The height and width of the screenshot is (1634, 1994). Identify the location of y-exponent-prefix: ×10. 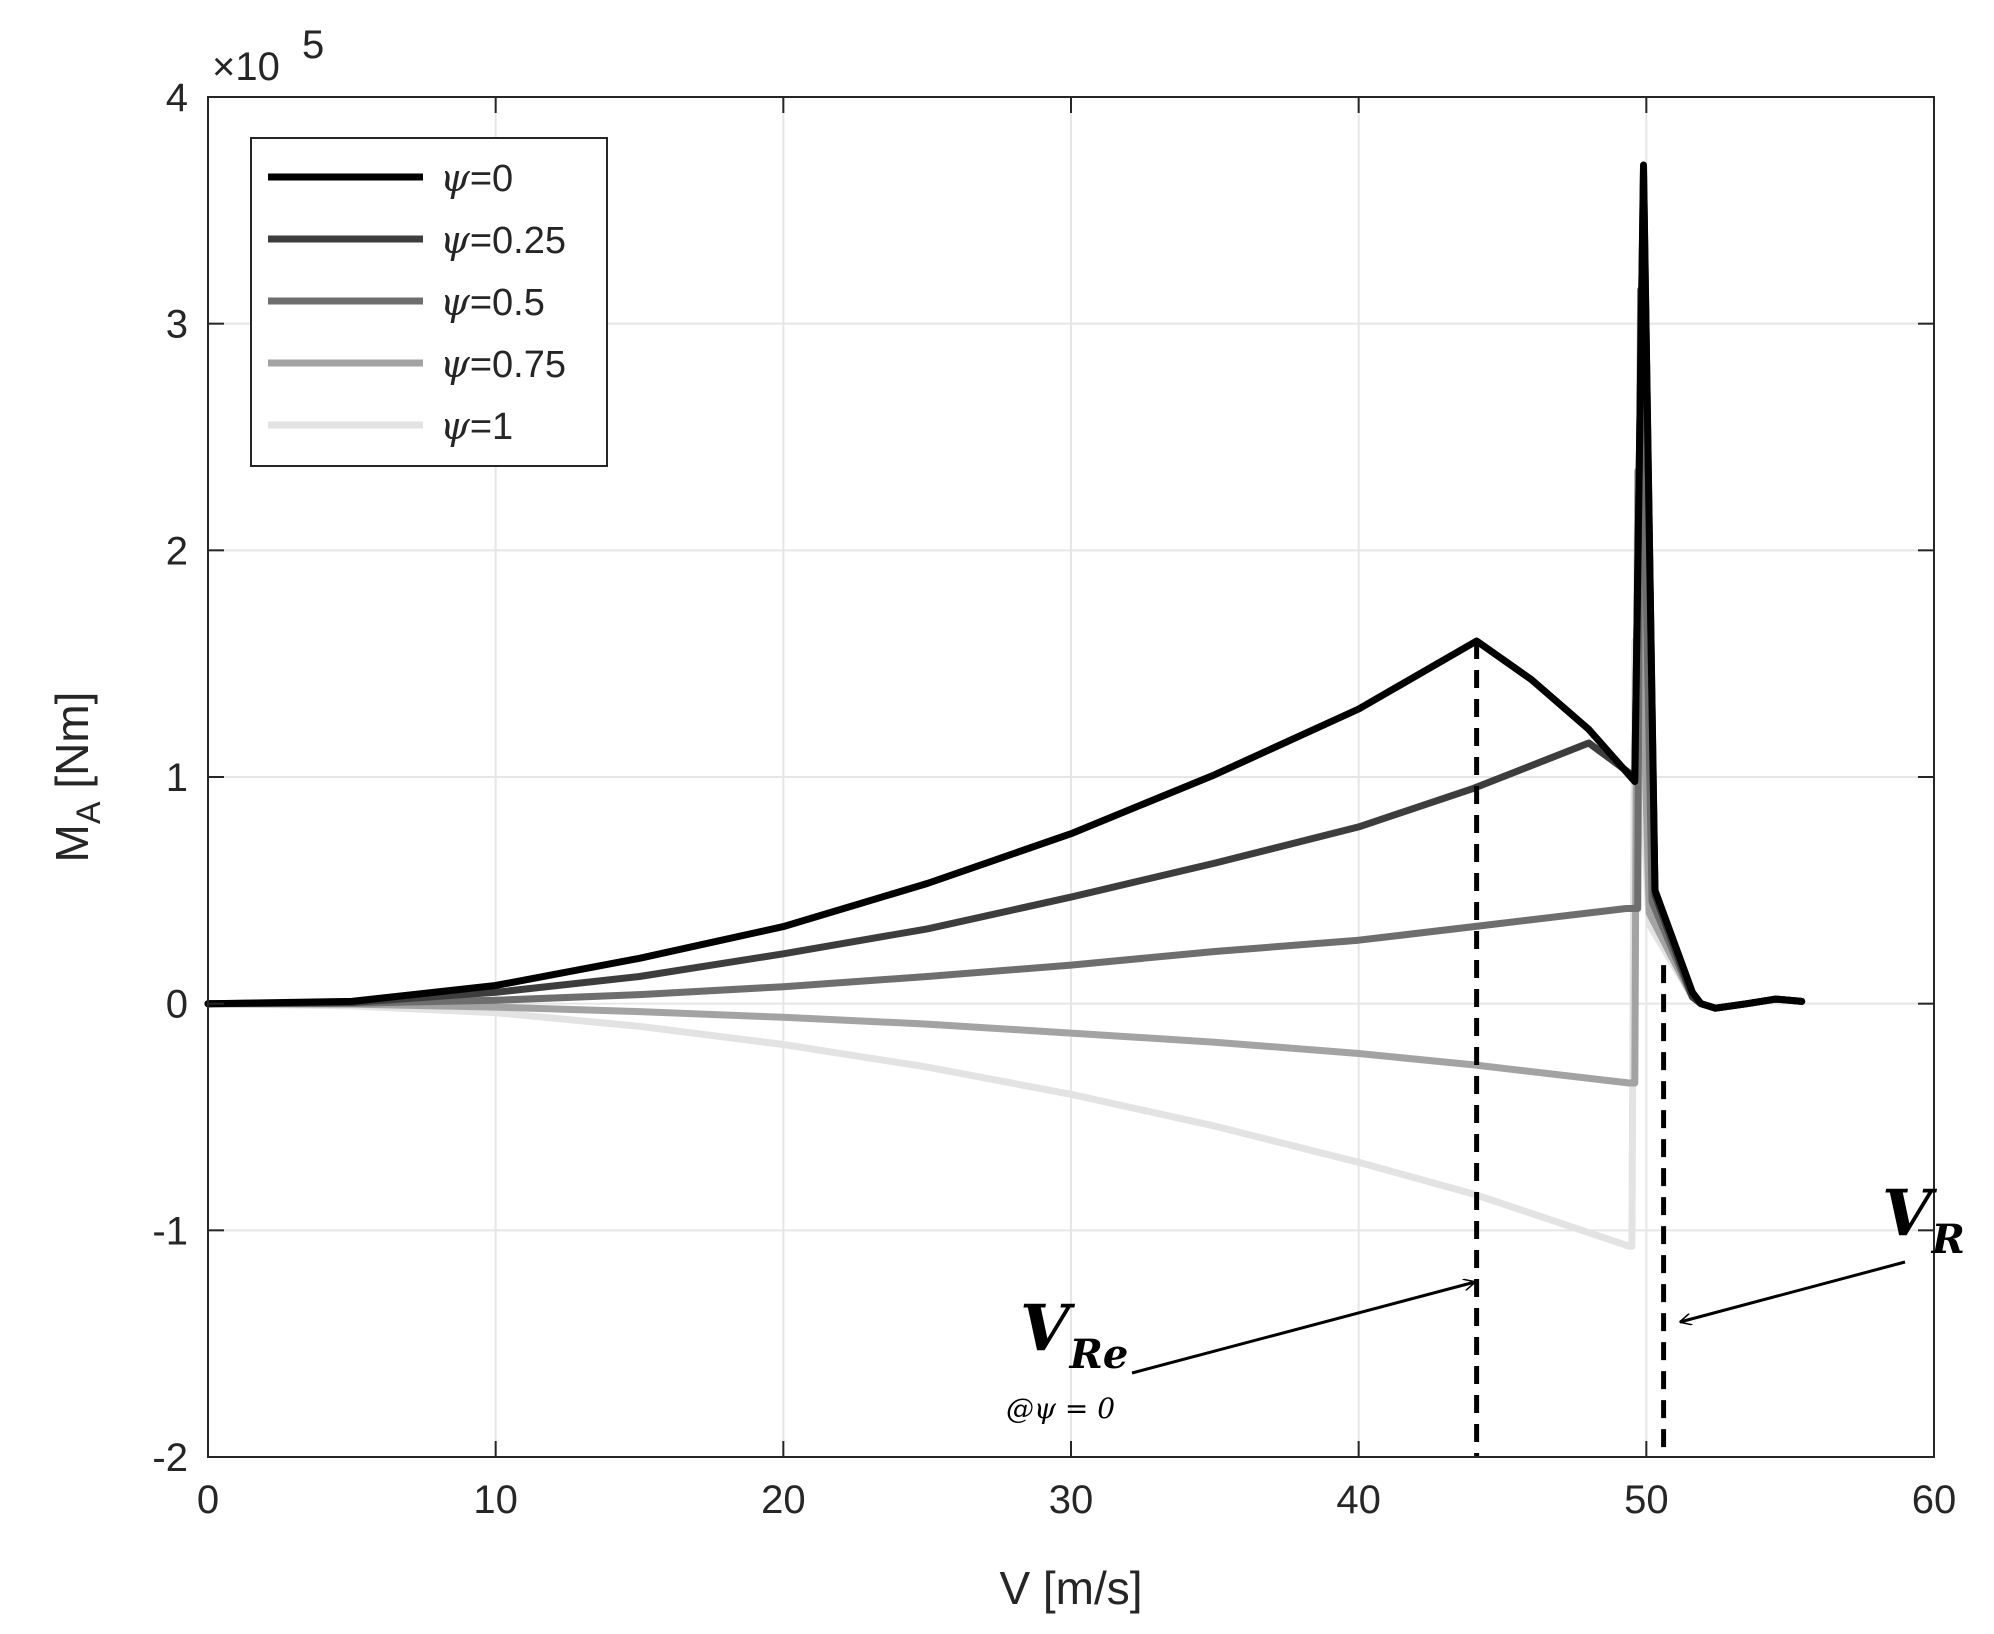
(246, 67).